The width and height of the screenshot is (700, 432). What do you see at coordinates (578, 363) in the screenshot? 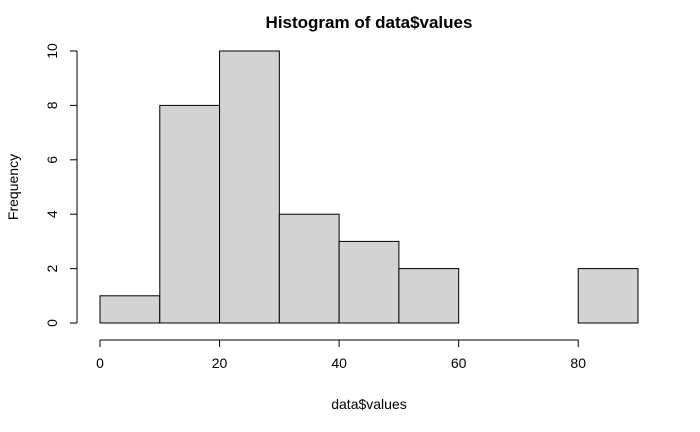
I see `x-tick-label-80: 80` at bounding box center [578, 363].